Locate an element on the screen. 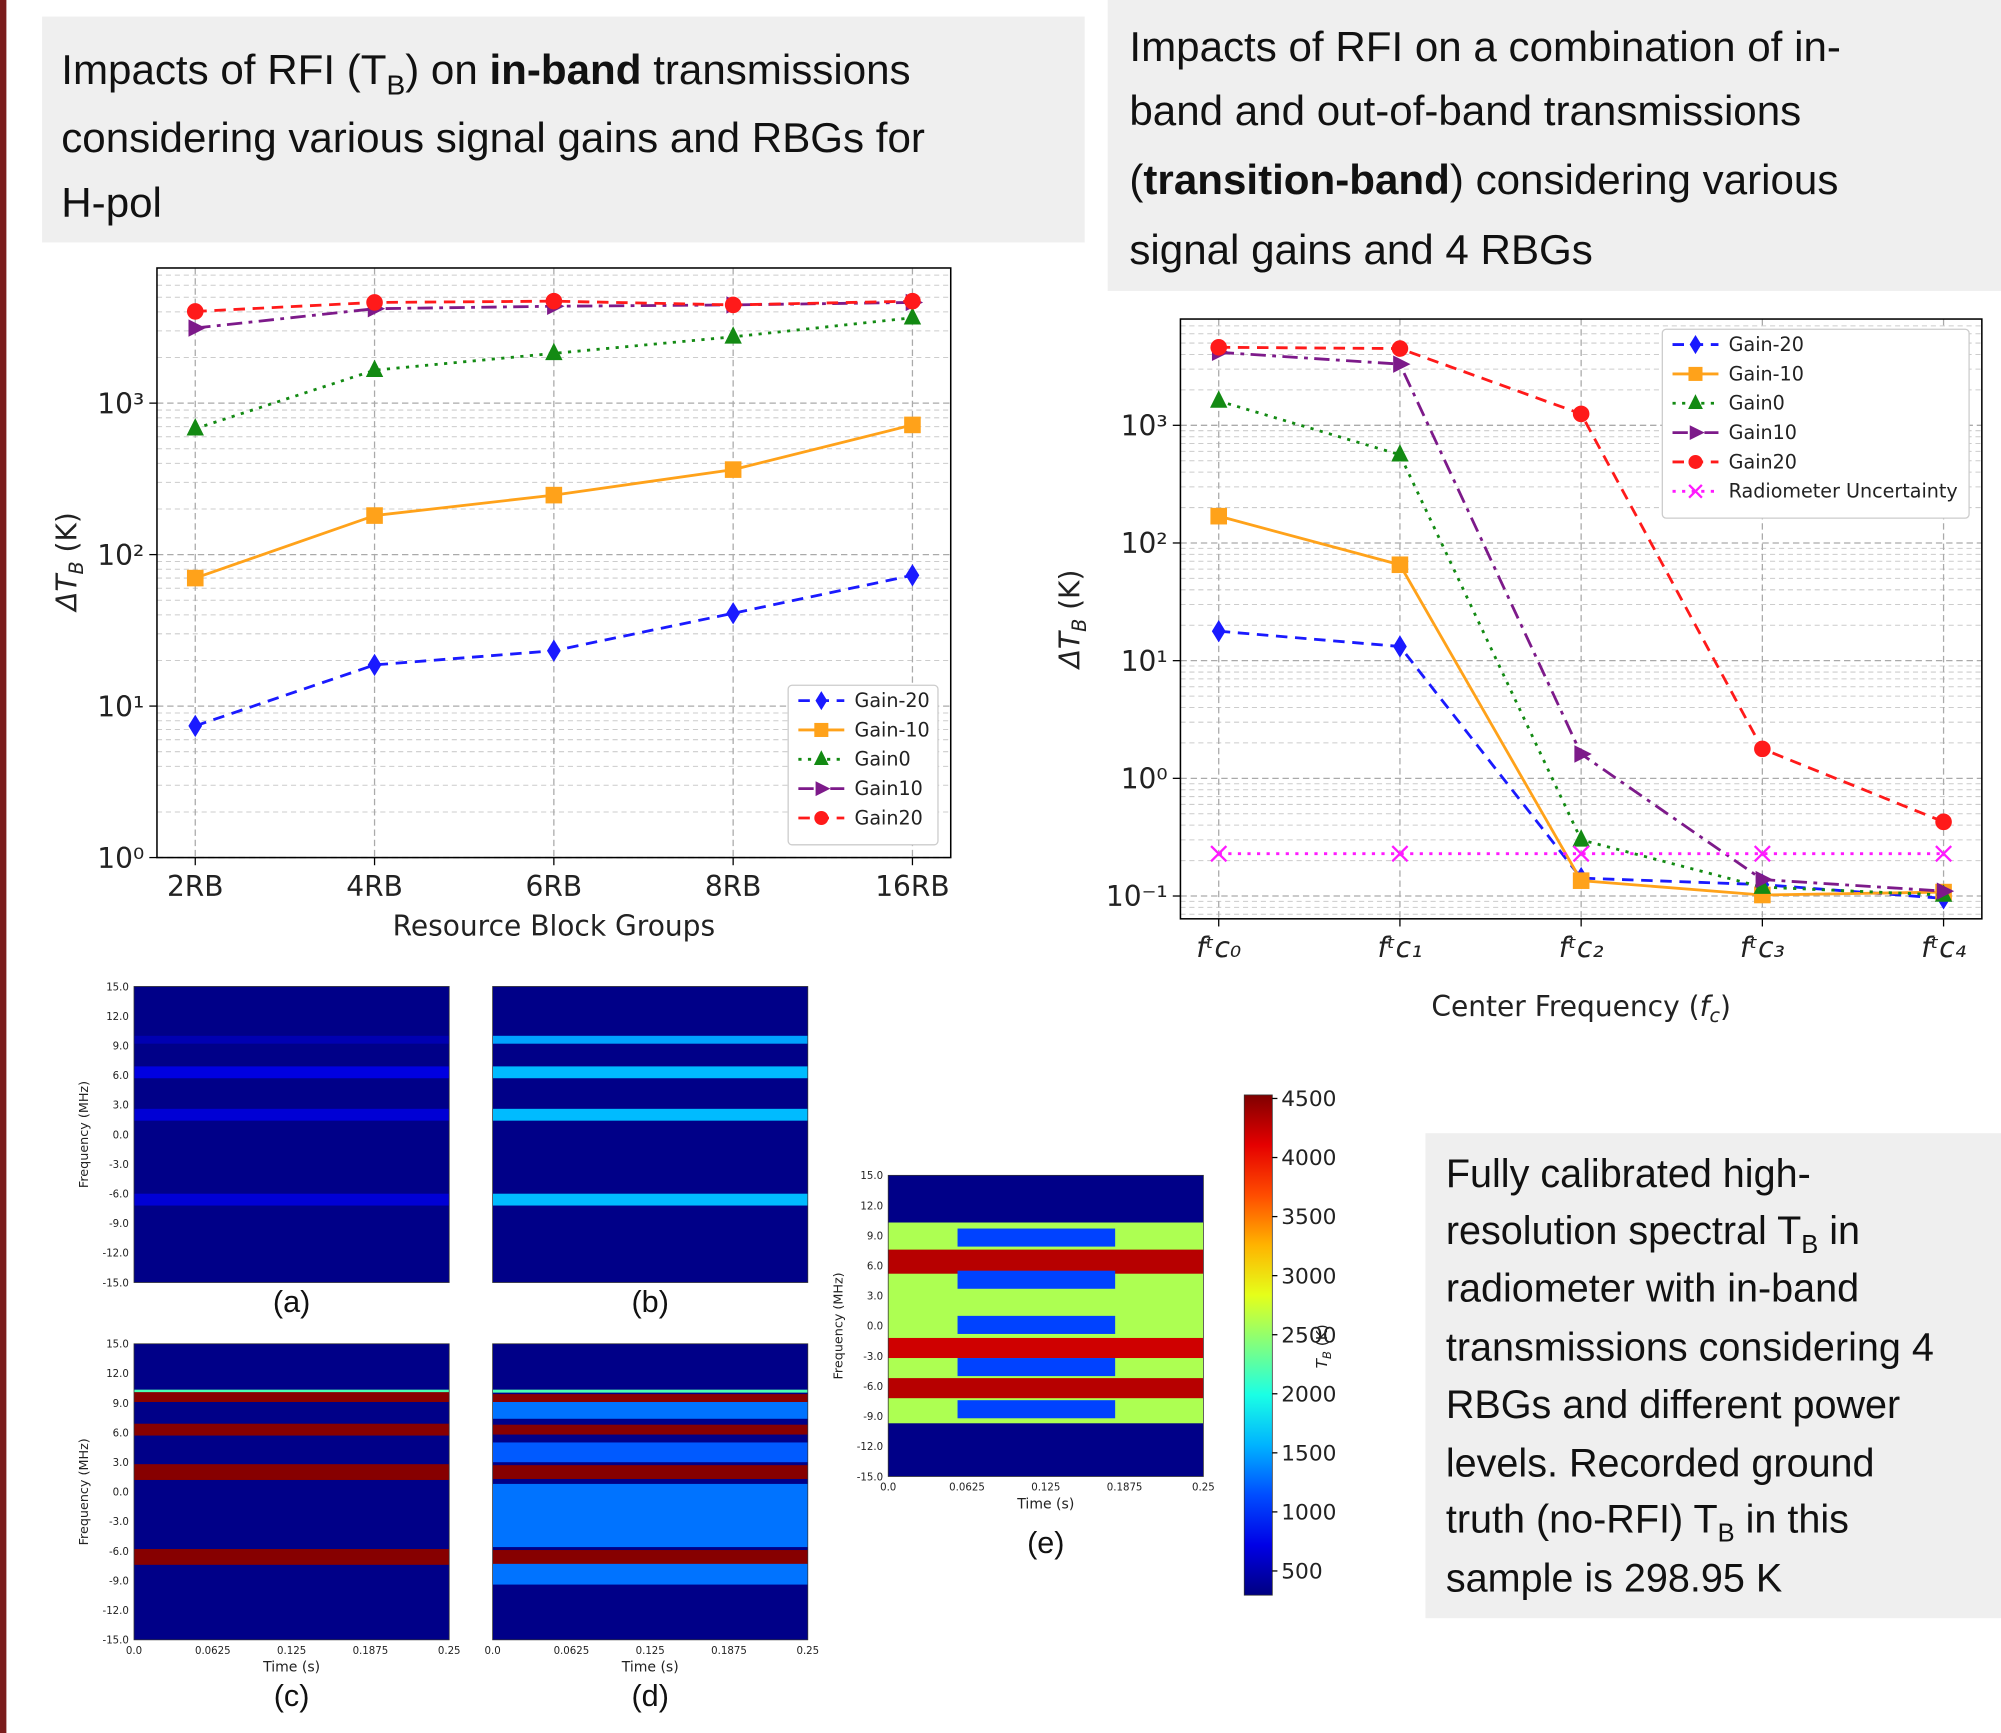 The width and height of the screenshot is (2001, 1733). legend-label: Gain-20 is located at coordinates (1766, 344).